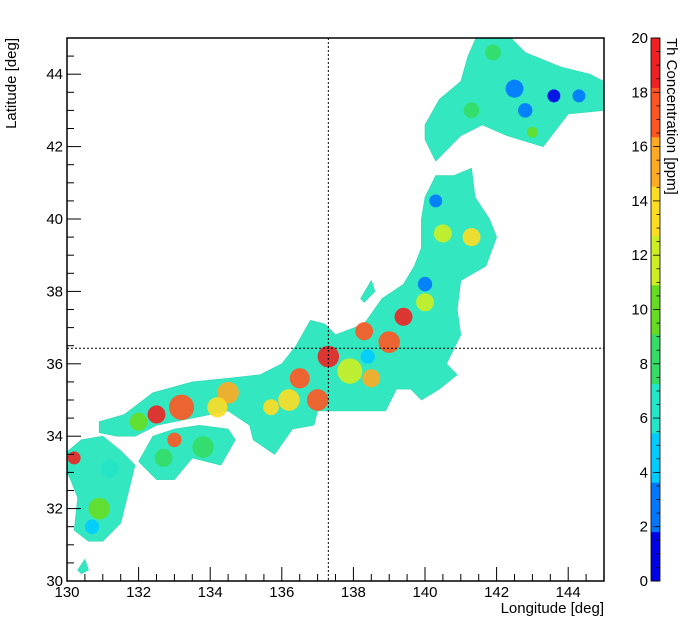 This screenshot has width=700, height=640. I want to click on x-tick-label: 142, so click(496, 592).